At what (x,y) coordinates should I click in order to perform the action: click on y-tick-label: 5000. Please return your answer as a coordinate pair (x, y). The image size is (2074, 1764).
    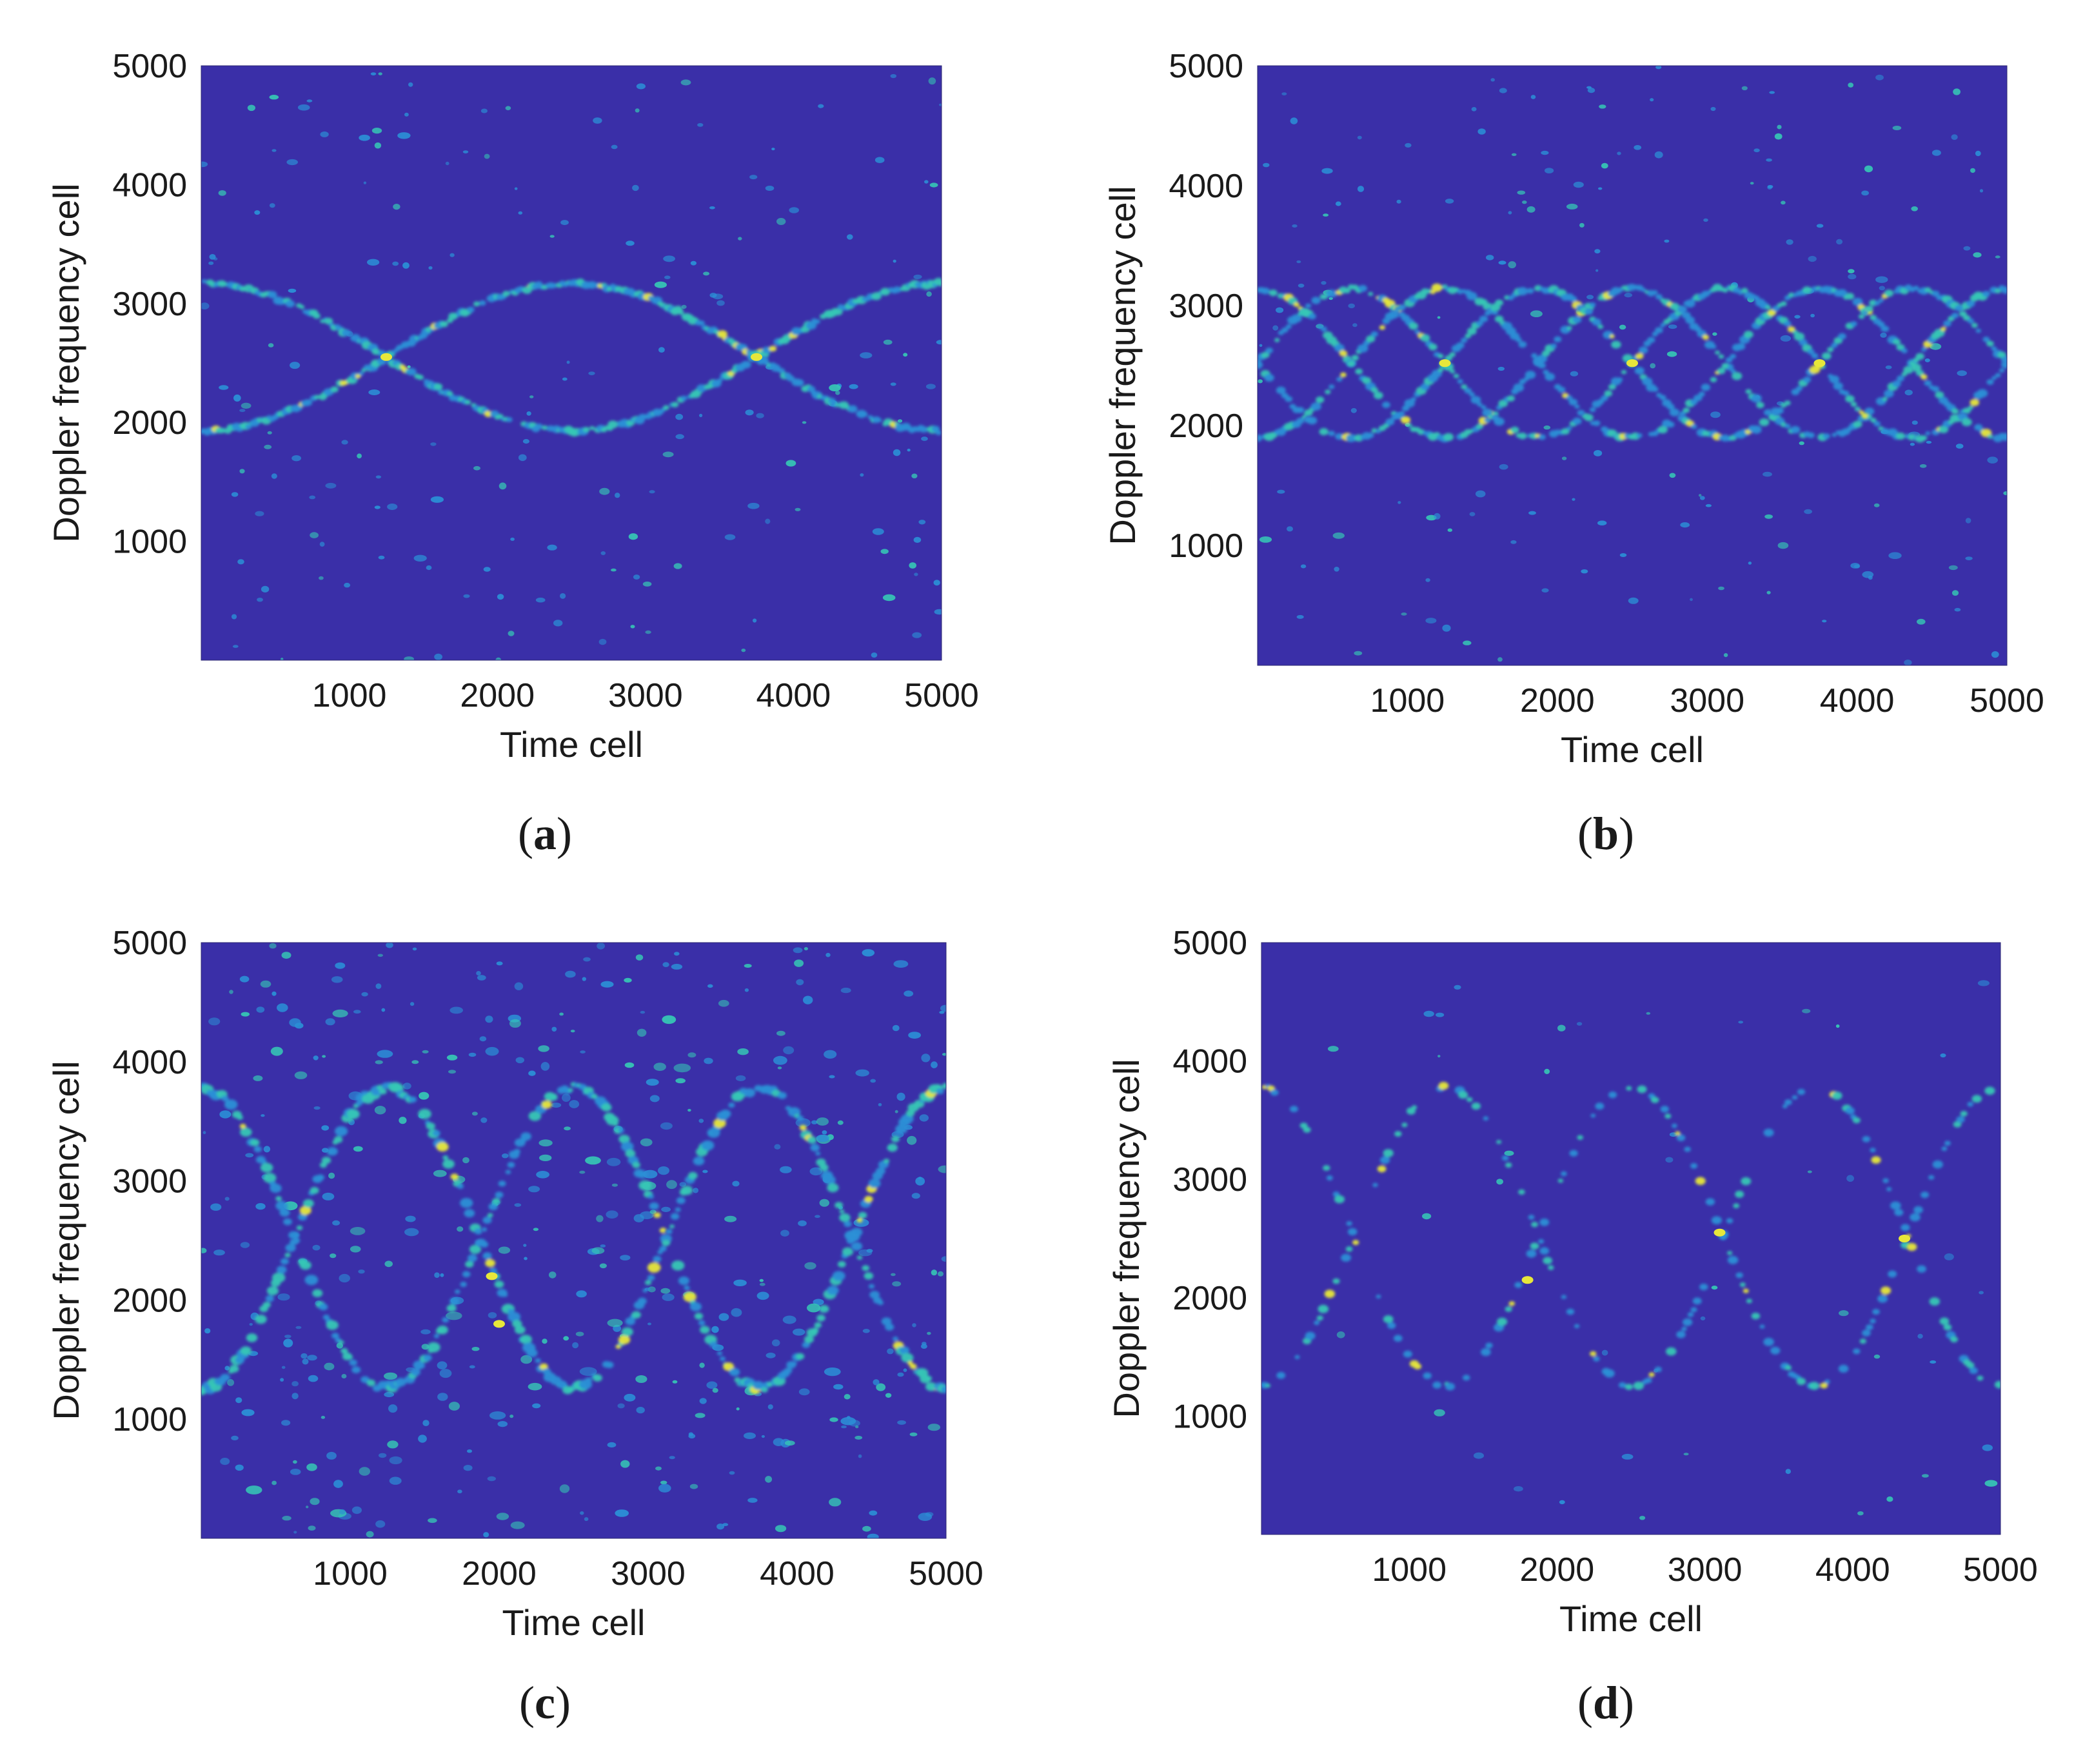
    Looking at the image, I should click on (149, 66).